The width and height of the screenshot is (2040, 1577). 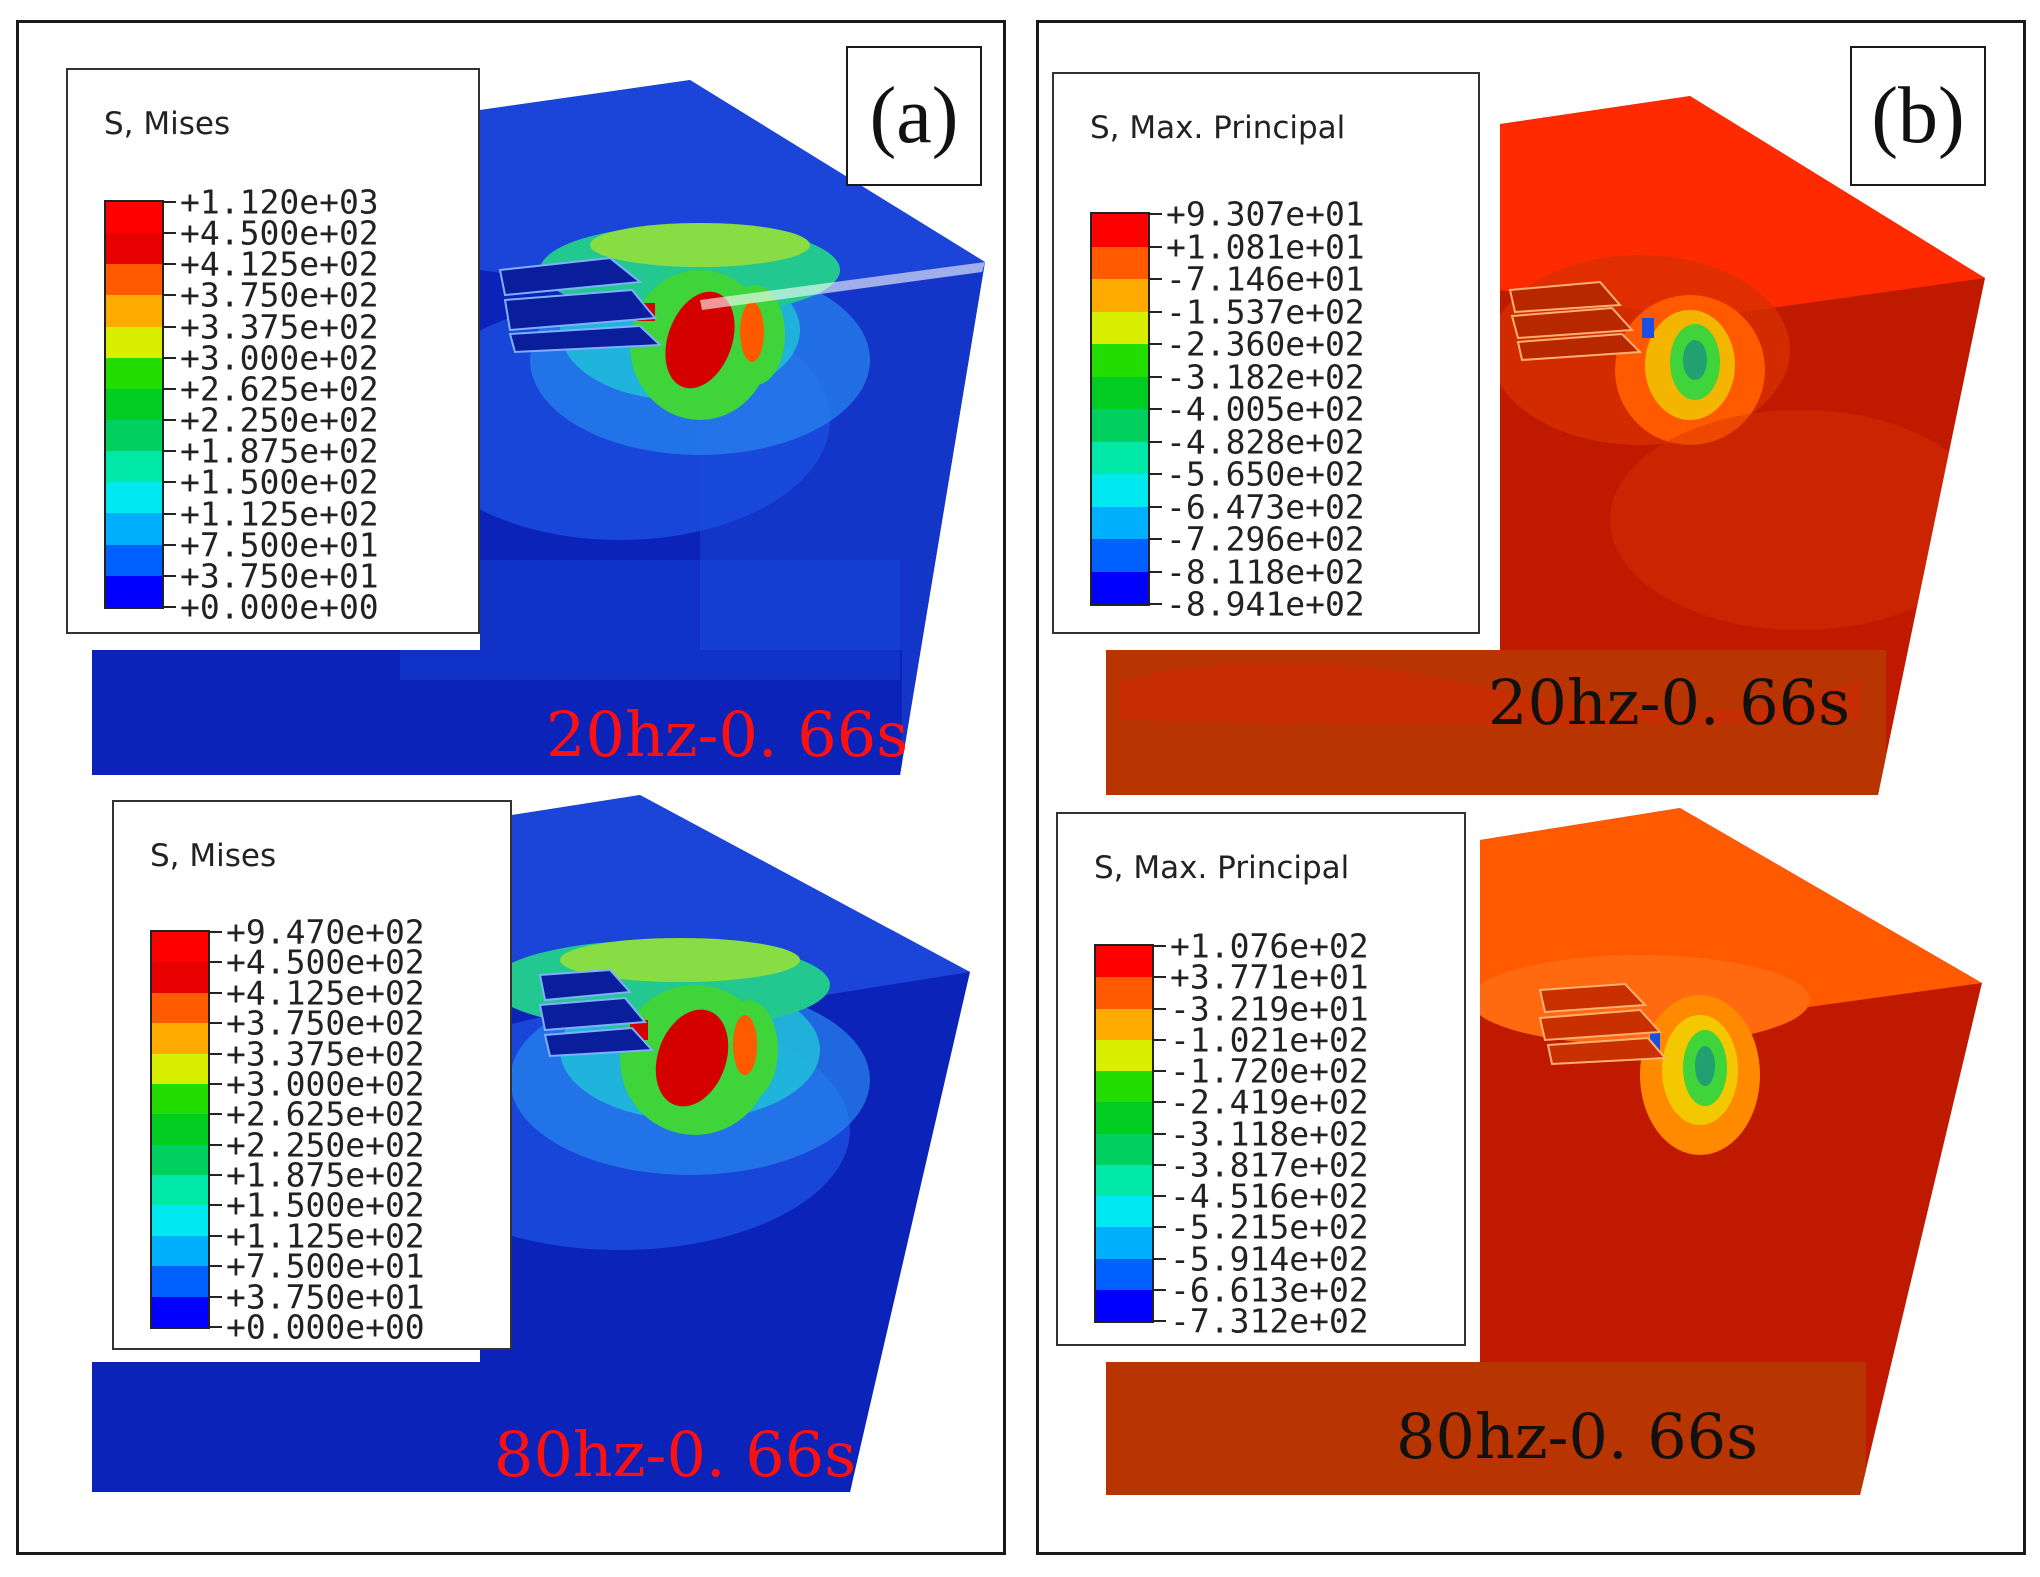 I want to click on legend-value: +3.771e+01, so click(x=1269, y=977).